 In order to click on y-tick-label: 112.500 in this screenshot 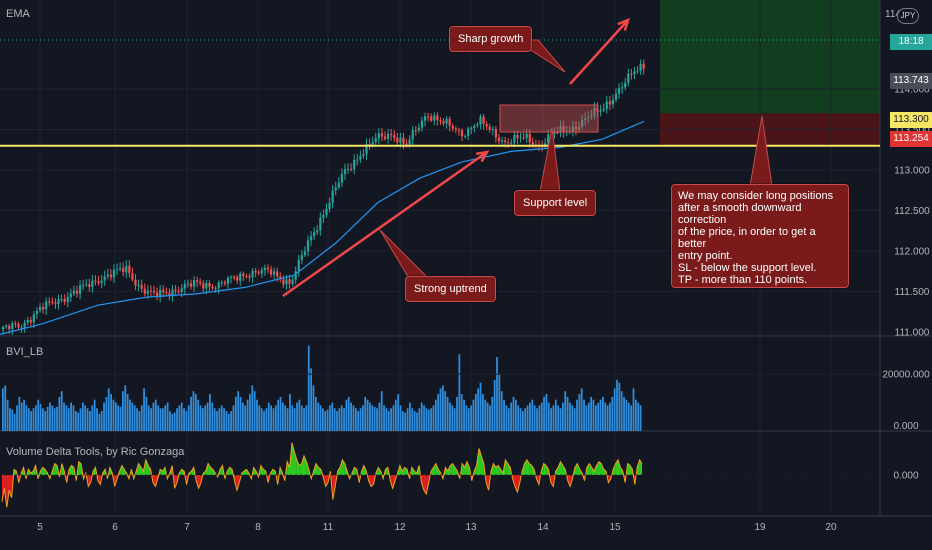, I will do `click(912, 211)`.